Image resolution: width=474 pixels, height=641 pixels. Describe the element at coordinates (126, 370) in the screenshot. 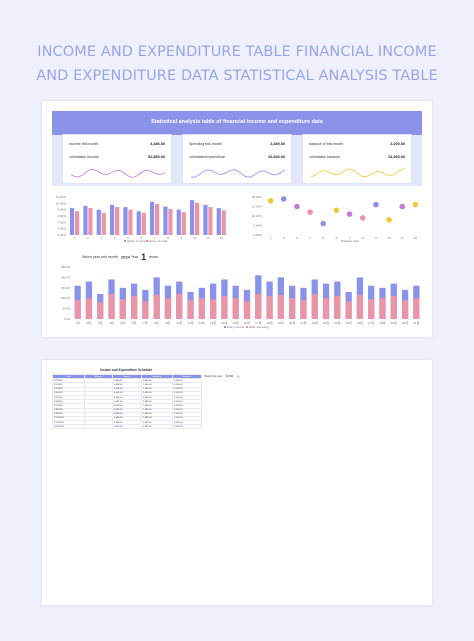

I see `schedule-title: Income and Expenditure Schedule` at that location.